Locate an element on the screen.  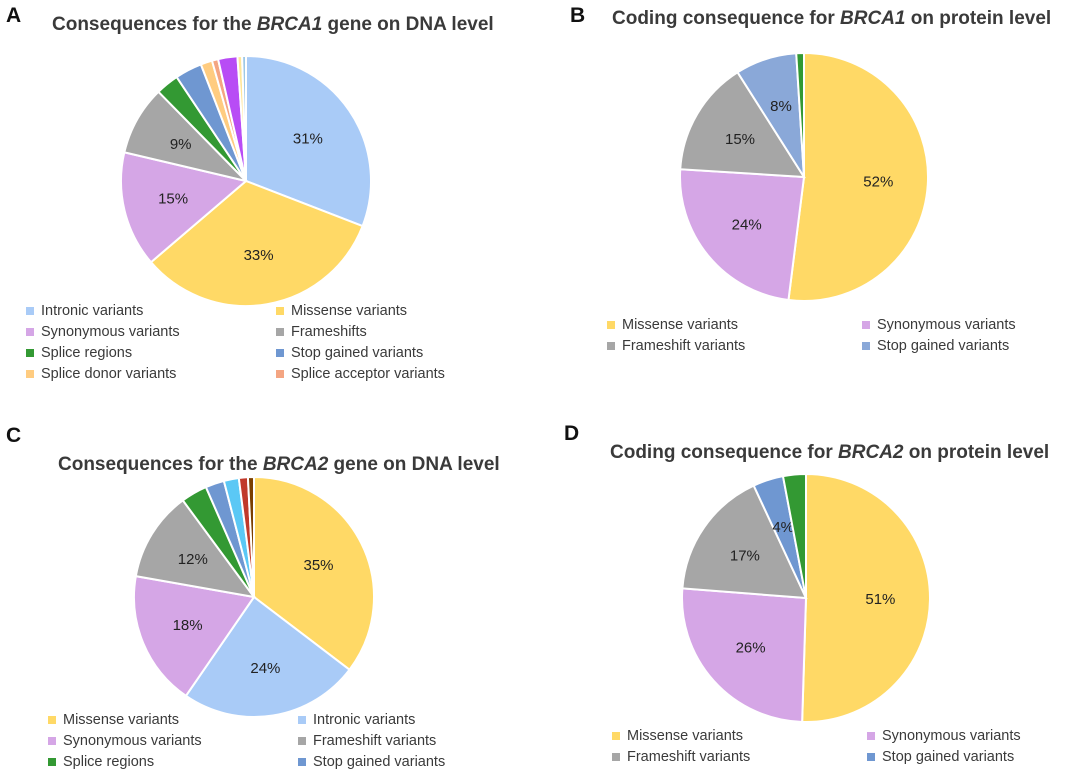
legend-label: Splice donor variants is located at coordinates (109, 373).